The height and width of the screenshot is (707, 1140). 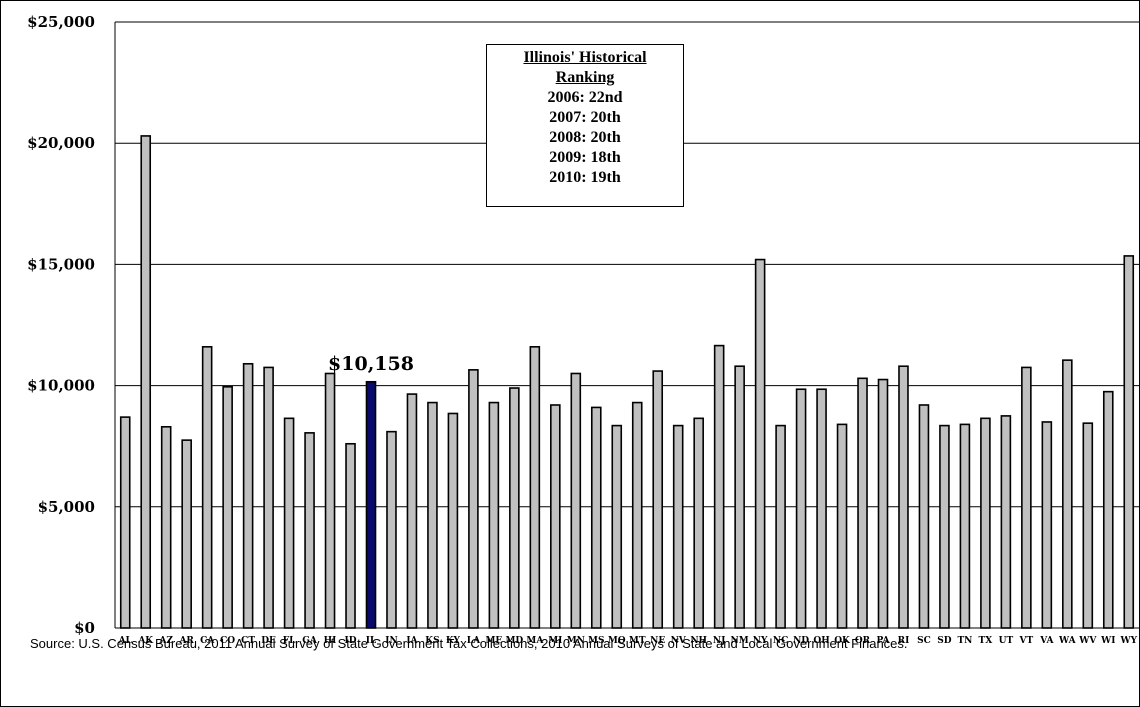 What do you see at coordinates (227, 641) in the screenshot?
I see `x-tick-label: CO` at bounding box center [227, 641].